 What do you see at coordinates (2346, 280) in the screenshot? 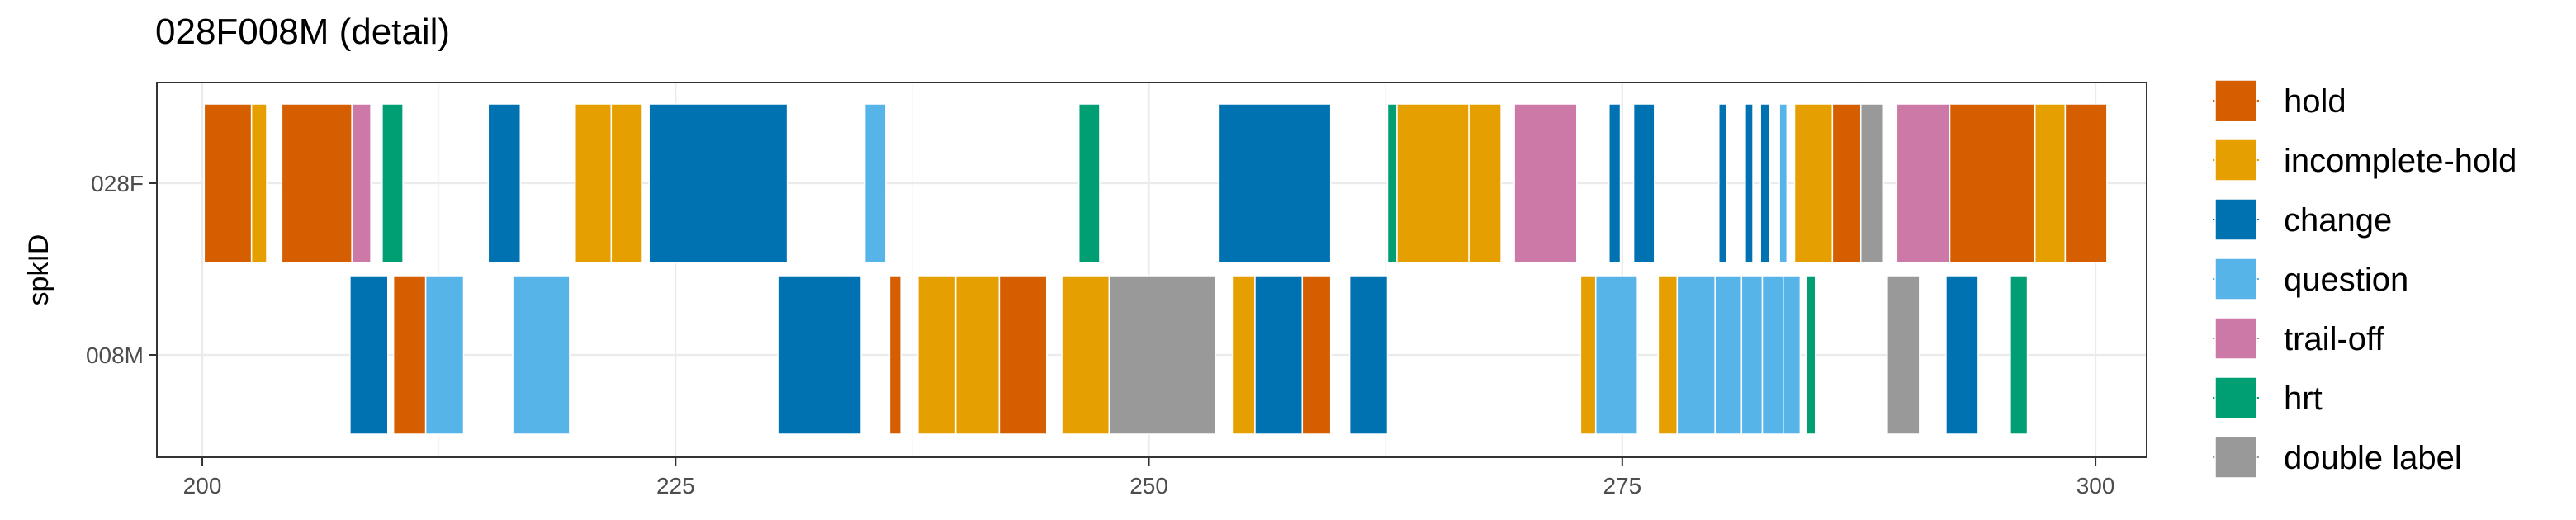
I see `legend-label: question` at bounding box center [2346, 280].